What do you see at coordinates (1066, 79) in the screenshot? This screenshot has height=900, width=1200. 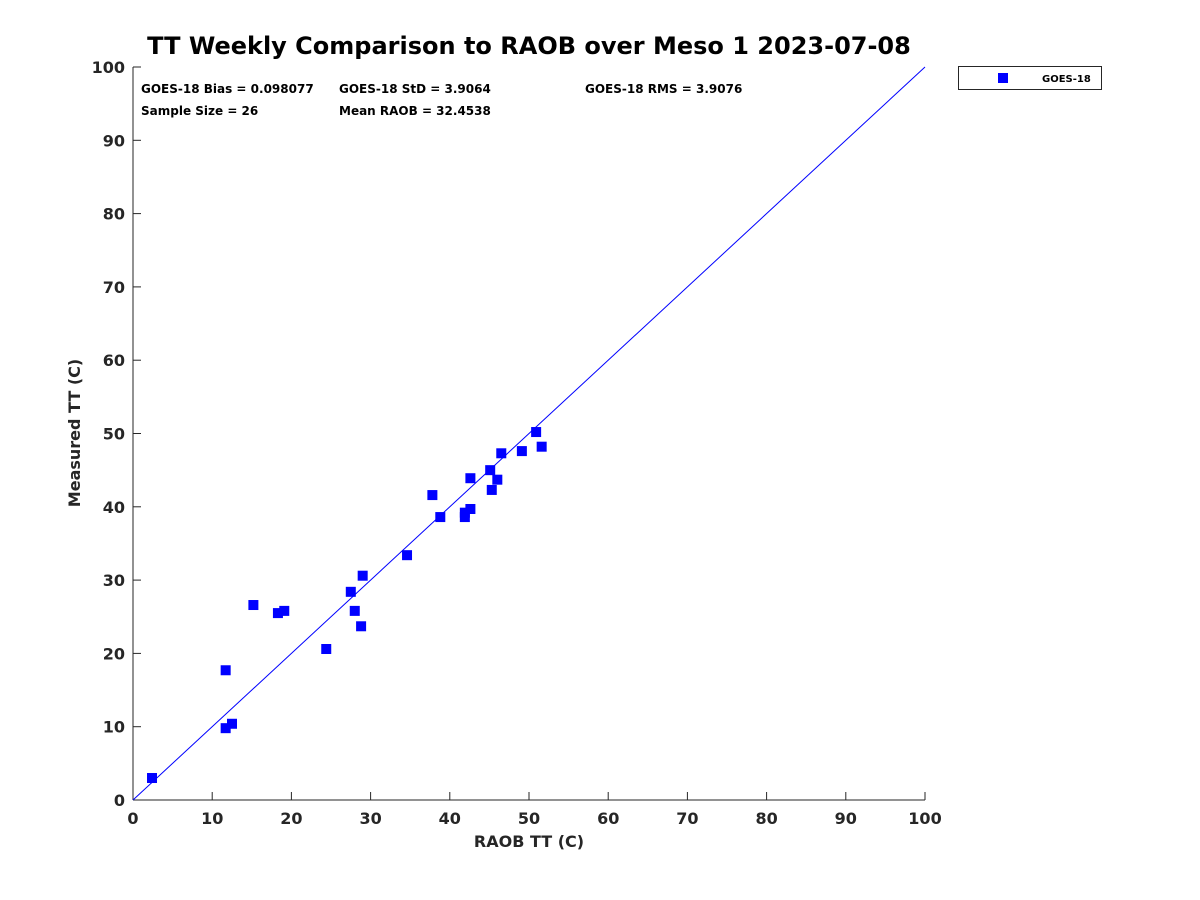 I see `legend-label: GOES-18` at bounding box center [1066, 79].